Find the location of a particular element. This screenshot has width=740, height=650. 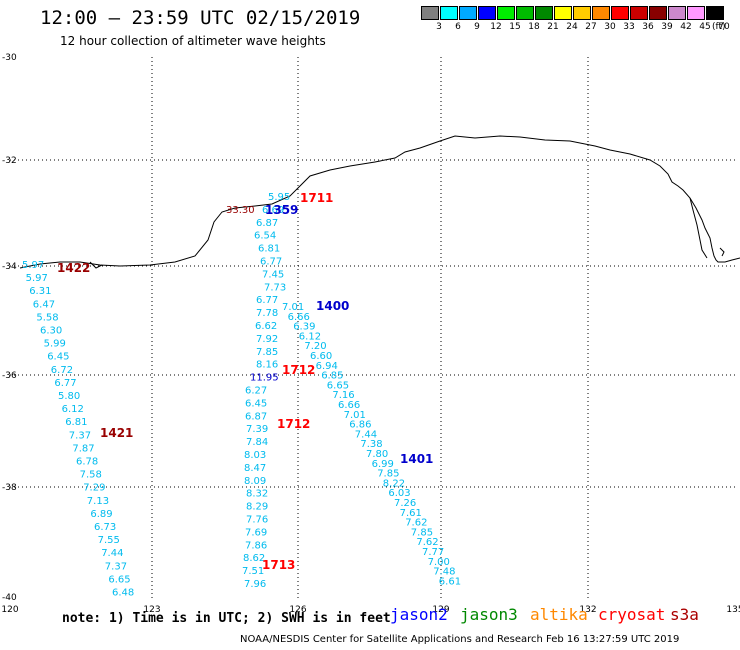

legend-swatch-label: 9 is located at coordinates (477, 27).